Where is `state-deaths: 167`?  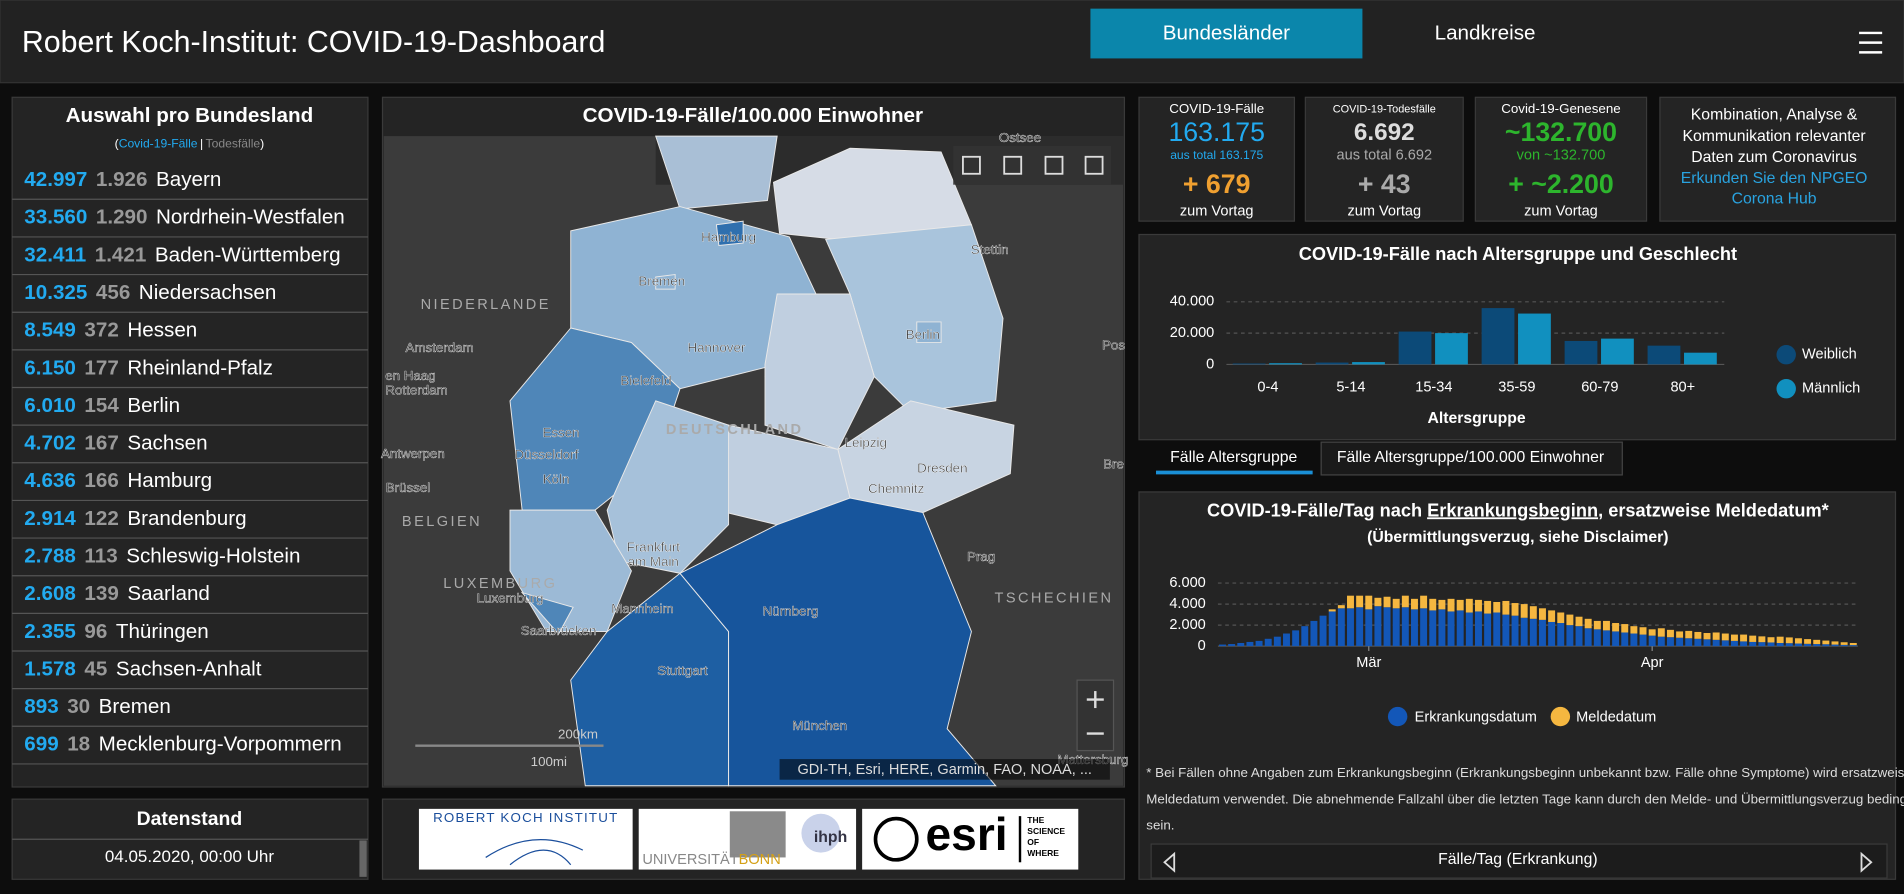 state-deaths: 167 is located at coordinates (101, 443).